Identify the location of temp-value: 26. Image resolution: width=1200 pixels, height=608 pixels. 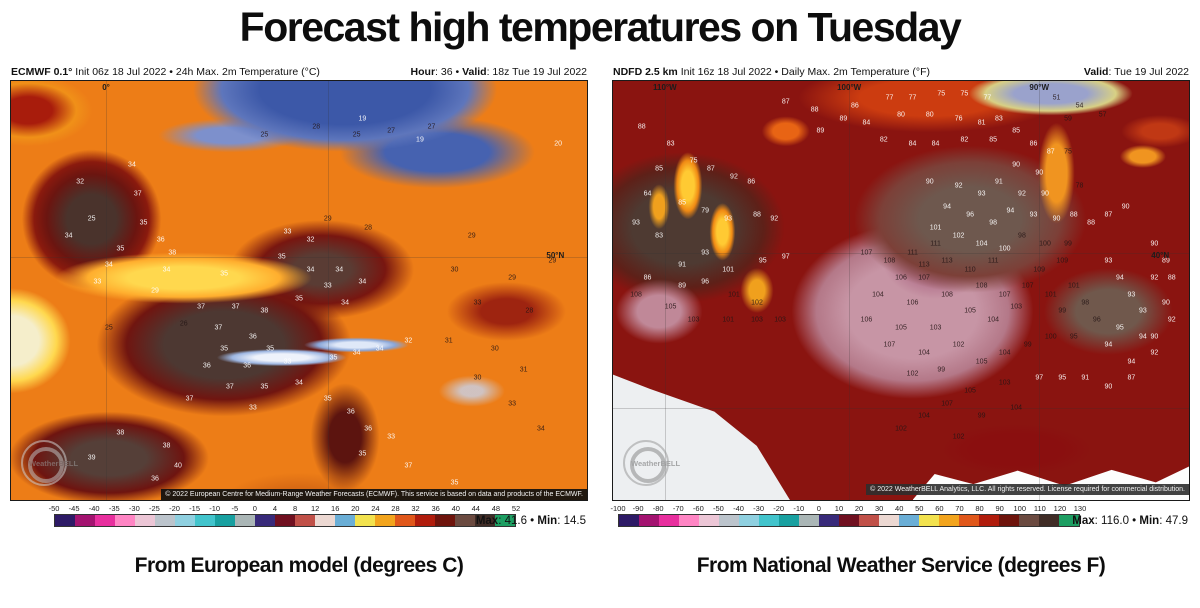
(183, 324).